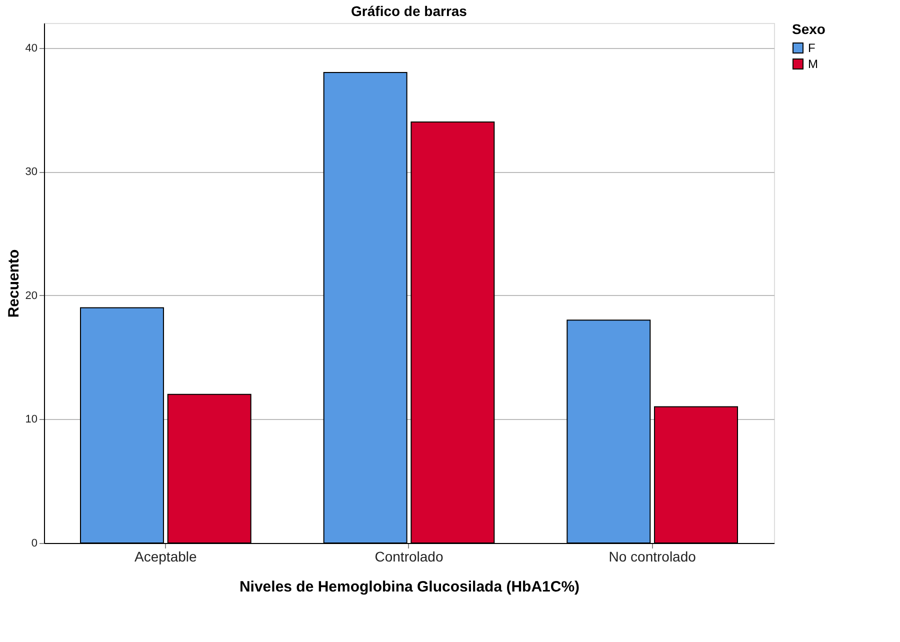  What do you see at coordinates (31, 296) in the screenshot?
I see `y-tick-label: 20` at bounding box center [31, 296].